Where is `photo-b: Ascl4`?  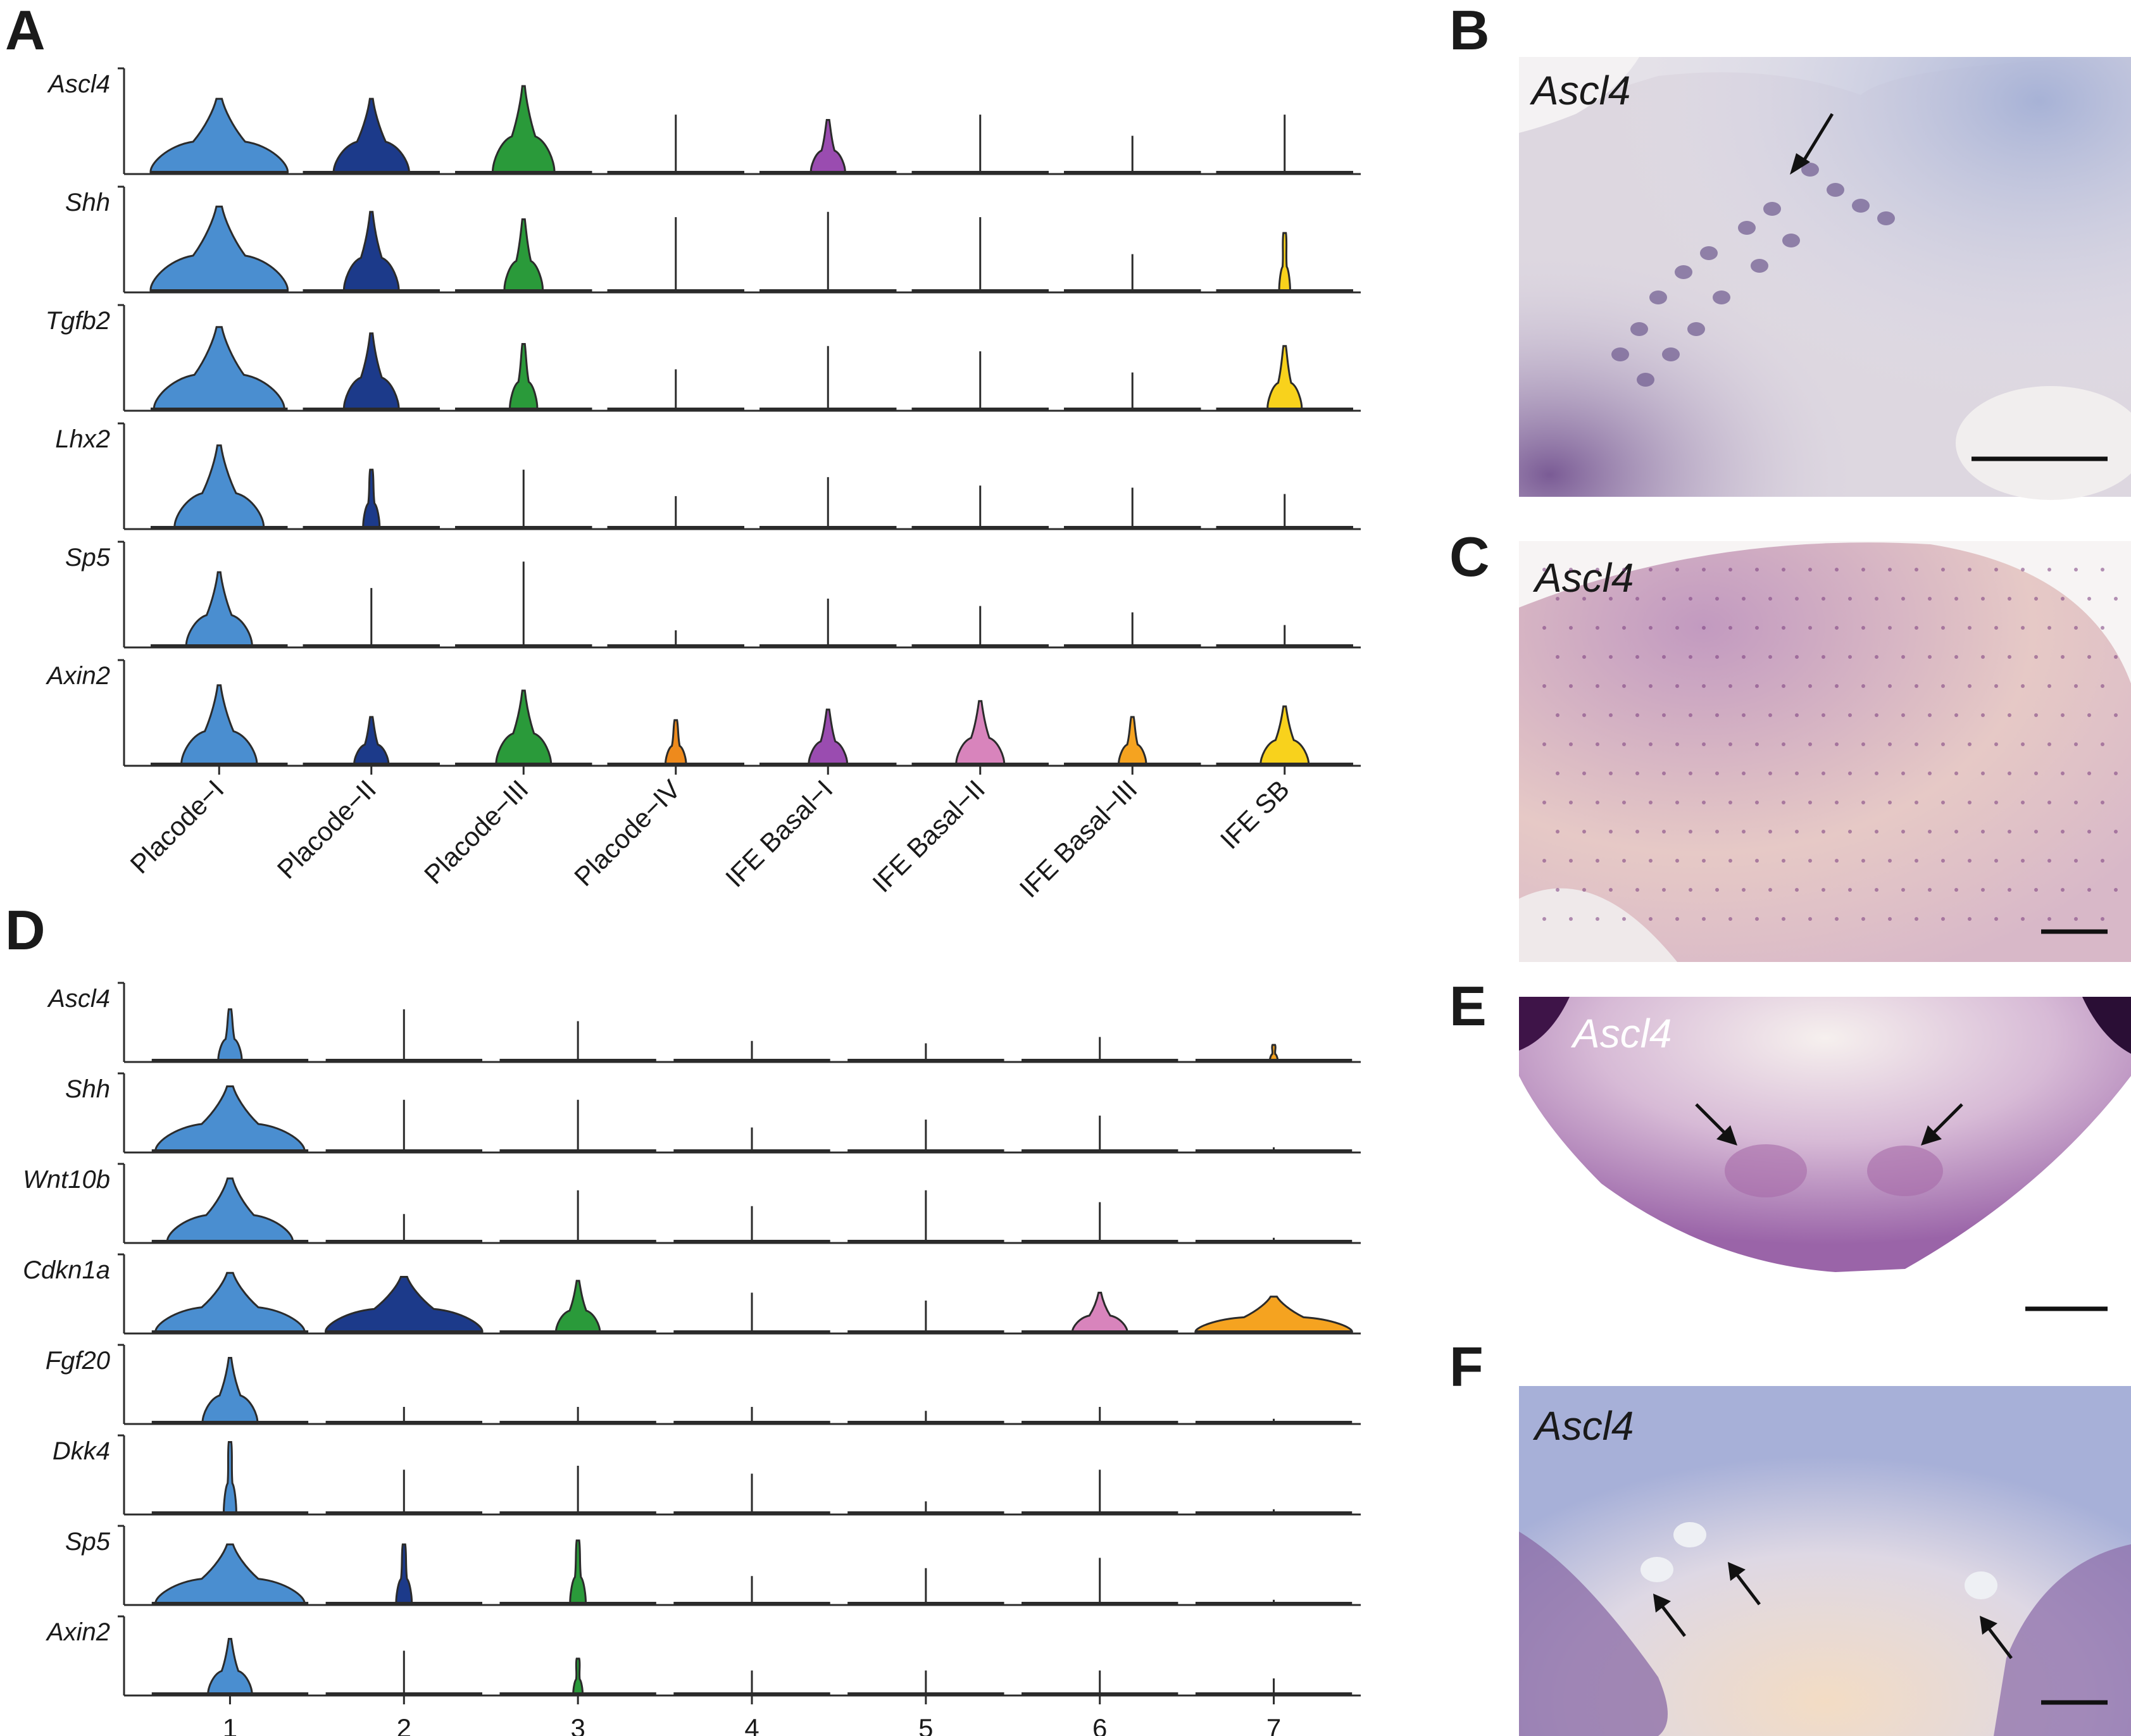
photo-b: Ascl4 is located at coordinates (1825, 278).